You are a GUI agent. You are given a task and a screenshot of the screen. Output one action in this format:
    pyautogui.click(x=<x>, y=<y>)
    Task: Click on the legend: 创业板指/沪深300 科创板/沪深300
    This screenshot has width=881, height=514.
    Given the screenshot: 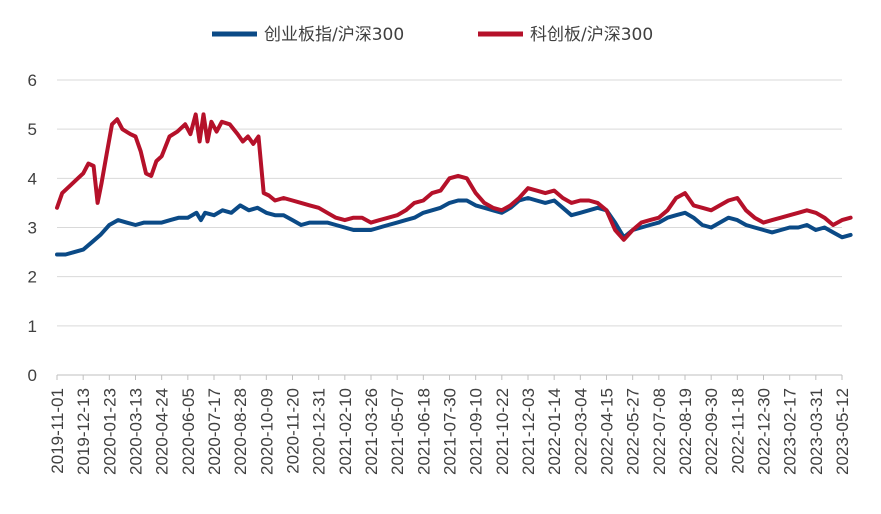 What is the action you would take?
    pyautogui.click(x=432, y=35)
    